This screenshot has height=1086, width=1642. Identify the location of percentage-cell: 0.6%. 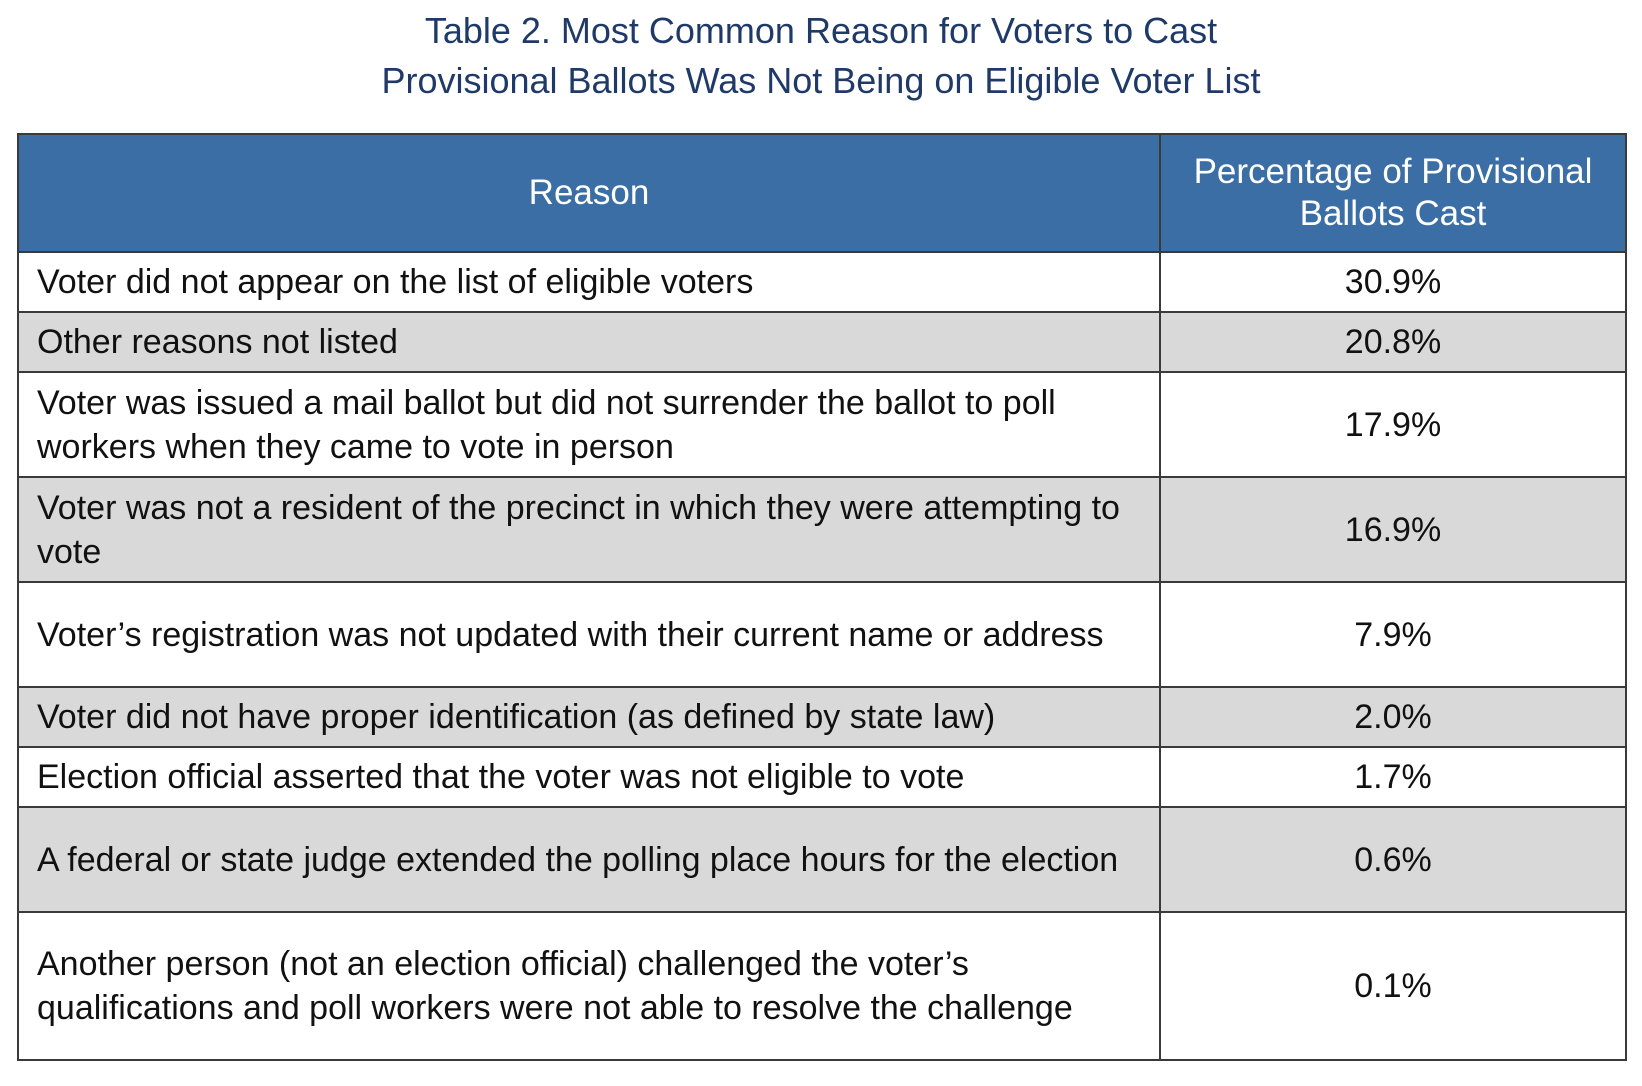
(1393, 859).